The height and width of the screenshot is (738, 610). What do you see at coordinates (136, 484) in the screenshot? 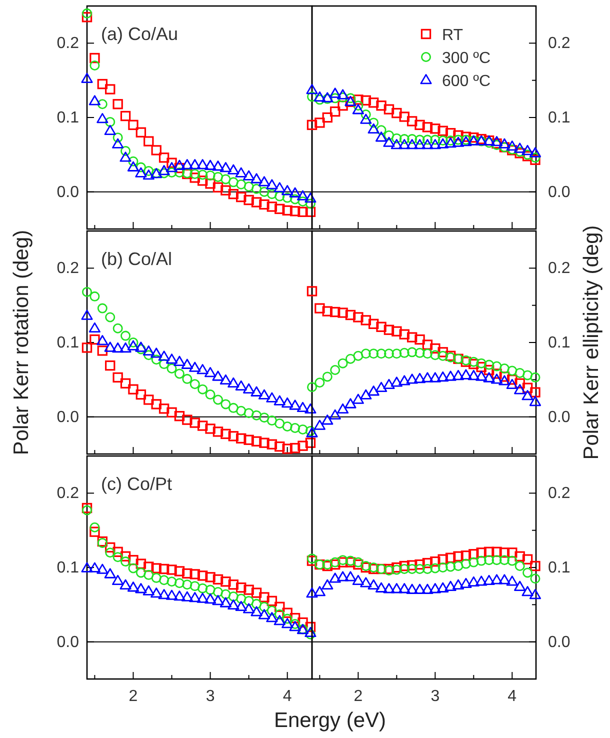
I see `text: (c) Co/Pt` at bounding box center [136, 484].